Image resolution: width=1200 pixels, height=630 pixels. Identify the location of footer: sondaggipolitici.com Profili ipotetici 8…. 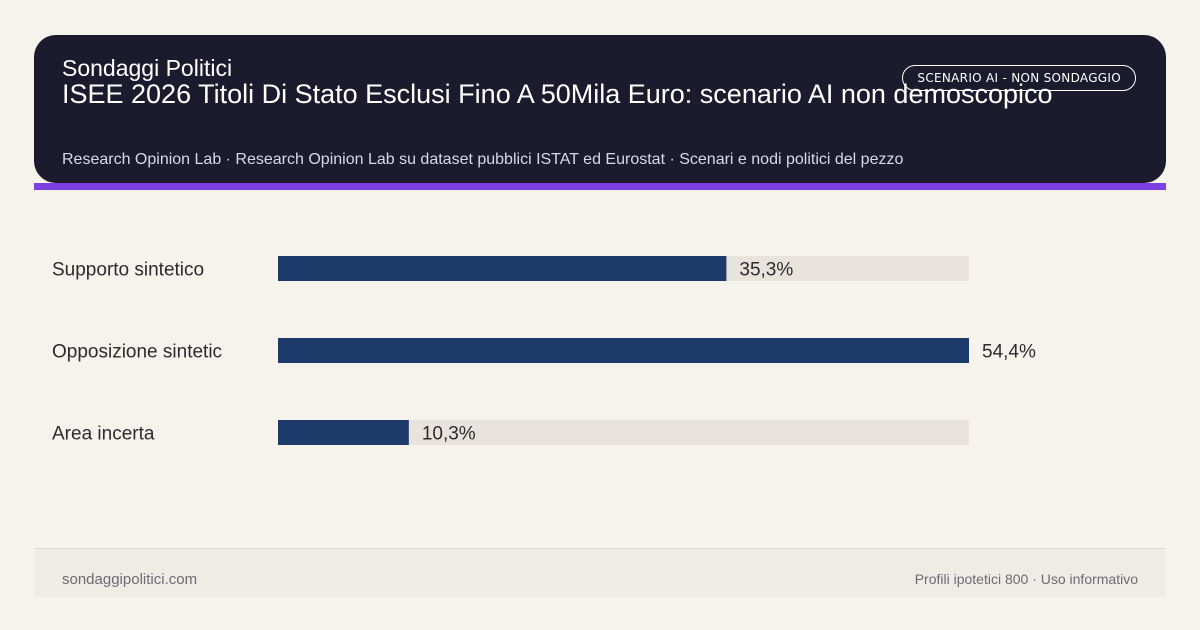
(600, 572).